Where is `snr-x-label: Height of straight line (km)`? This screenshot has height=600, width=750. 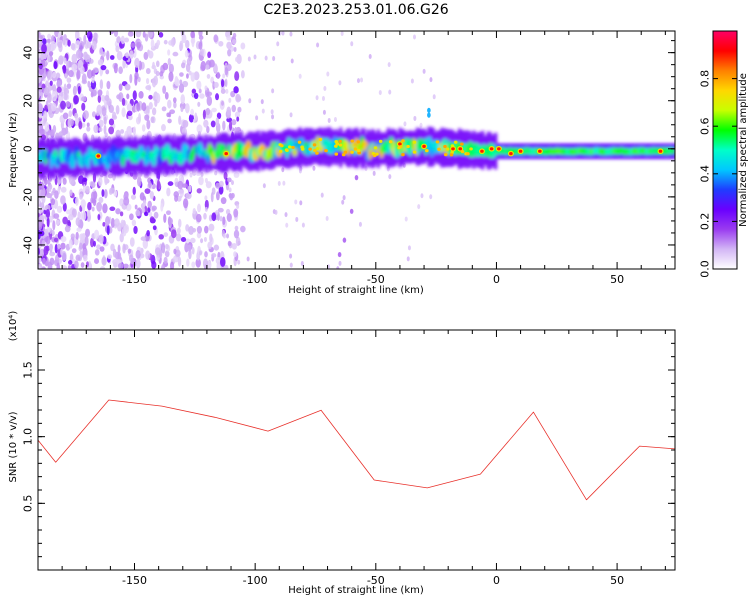
snr-x-label: Height of straight line (km) is located at coordinates (356, 590).